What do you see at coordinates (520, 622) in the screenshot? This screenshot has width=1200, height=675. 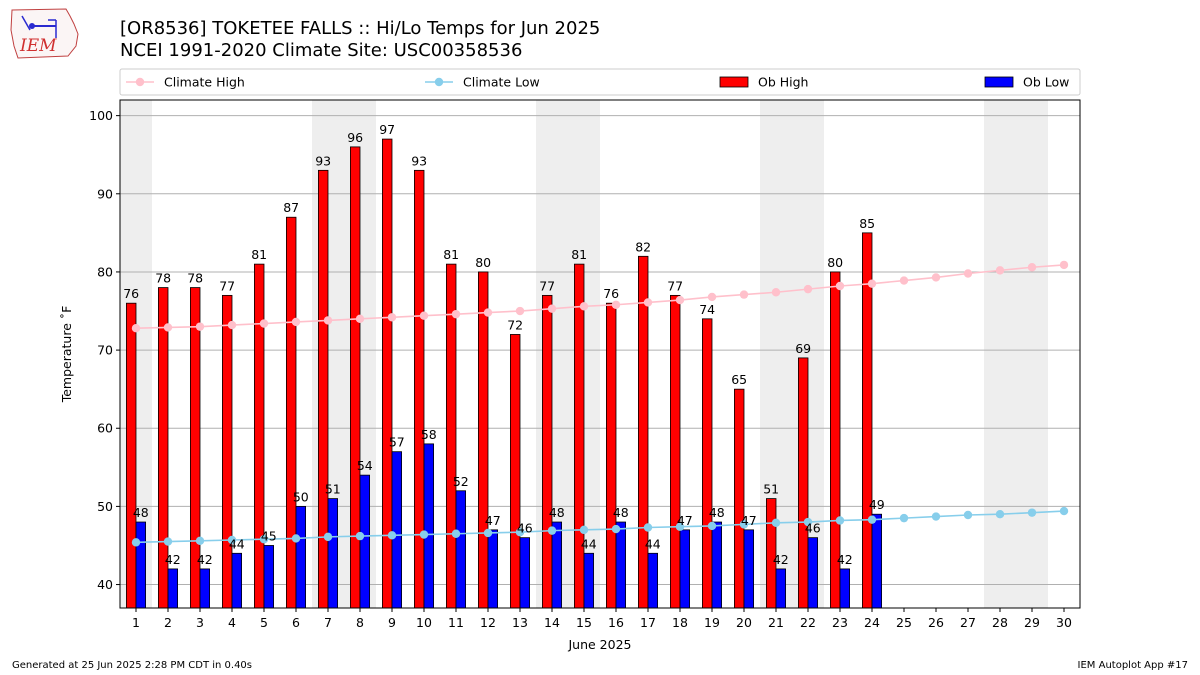 I see `x-tick-label: 13` at bounding box center [520, 622].